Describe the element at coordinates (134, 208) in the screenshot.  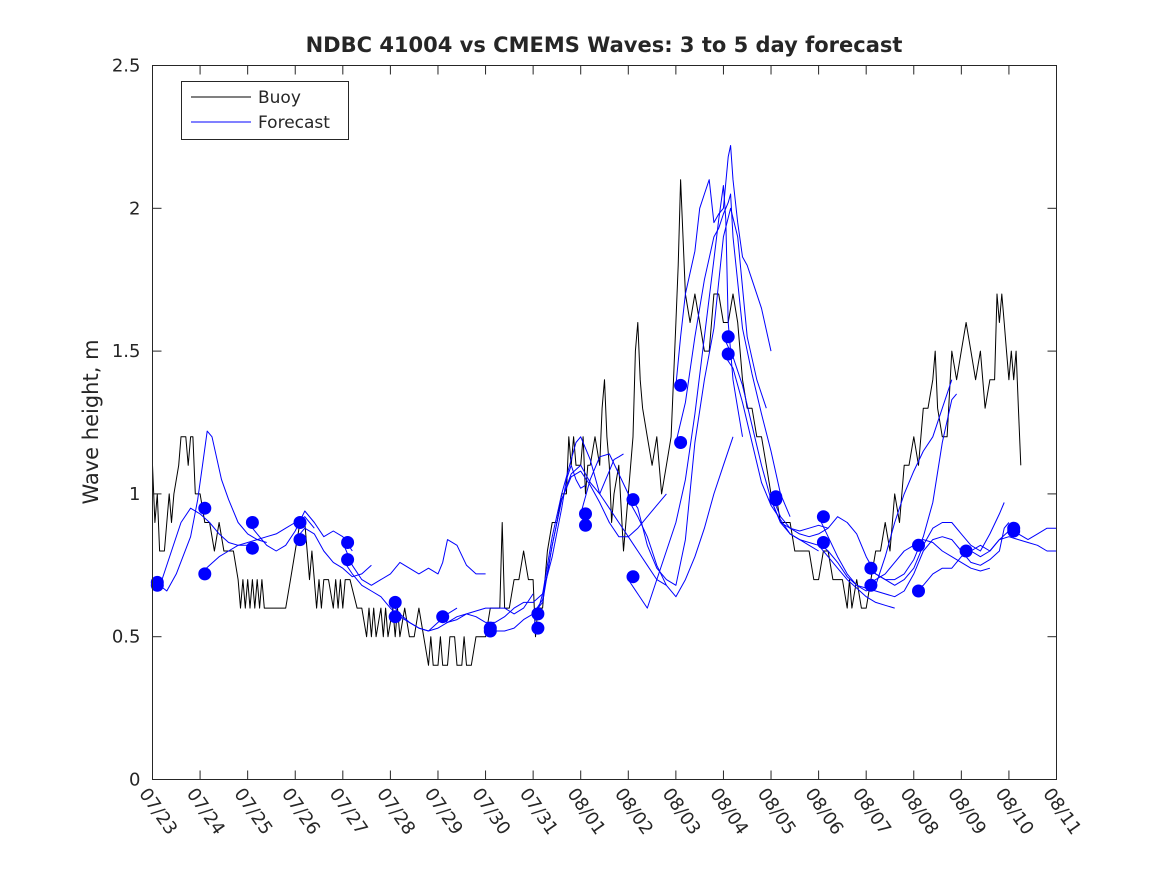
I see `y-tick-label: 2` at that location.